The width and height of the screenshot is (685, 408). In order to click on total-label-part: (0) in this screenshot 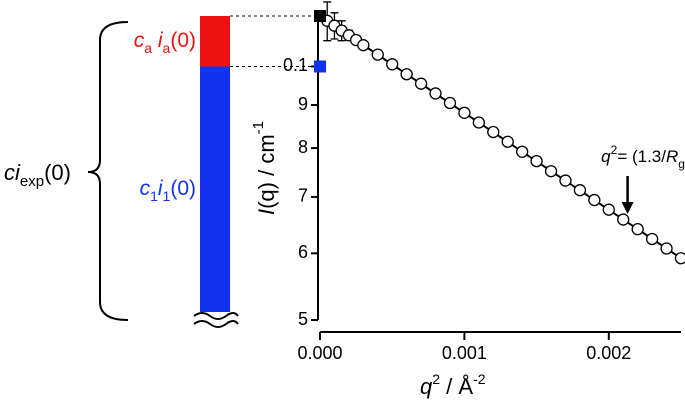, I will do `click(57, 172)`.